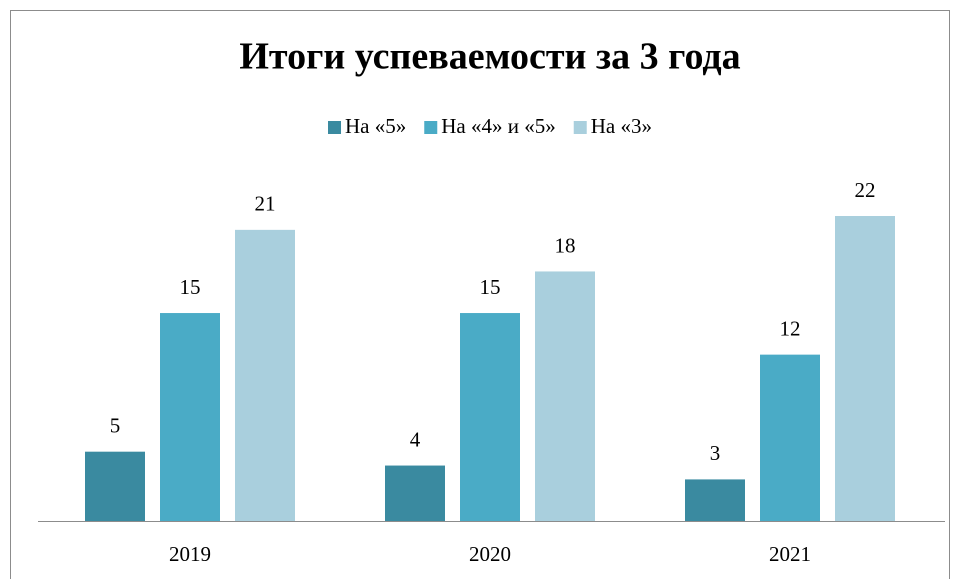 The height and width of the screenshot is (579, 960). Describe the element at coordinates (265, 204) in the screenshot. I see `data-label: 21` at that location.